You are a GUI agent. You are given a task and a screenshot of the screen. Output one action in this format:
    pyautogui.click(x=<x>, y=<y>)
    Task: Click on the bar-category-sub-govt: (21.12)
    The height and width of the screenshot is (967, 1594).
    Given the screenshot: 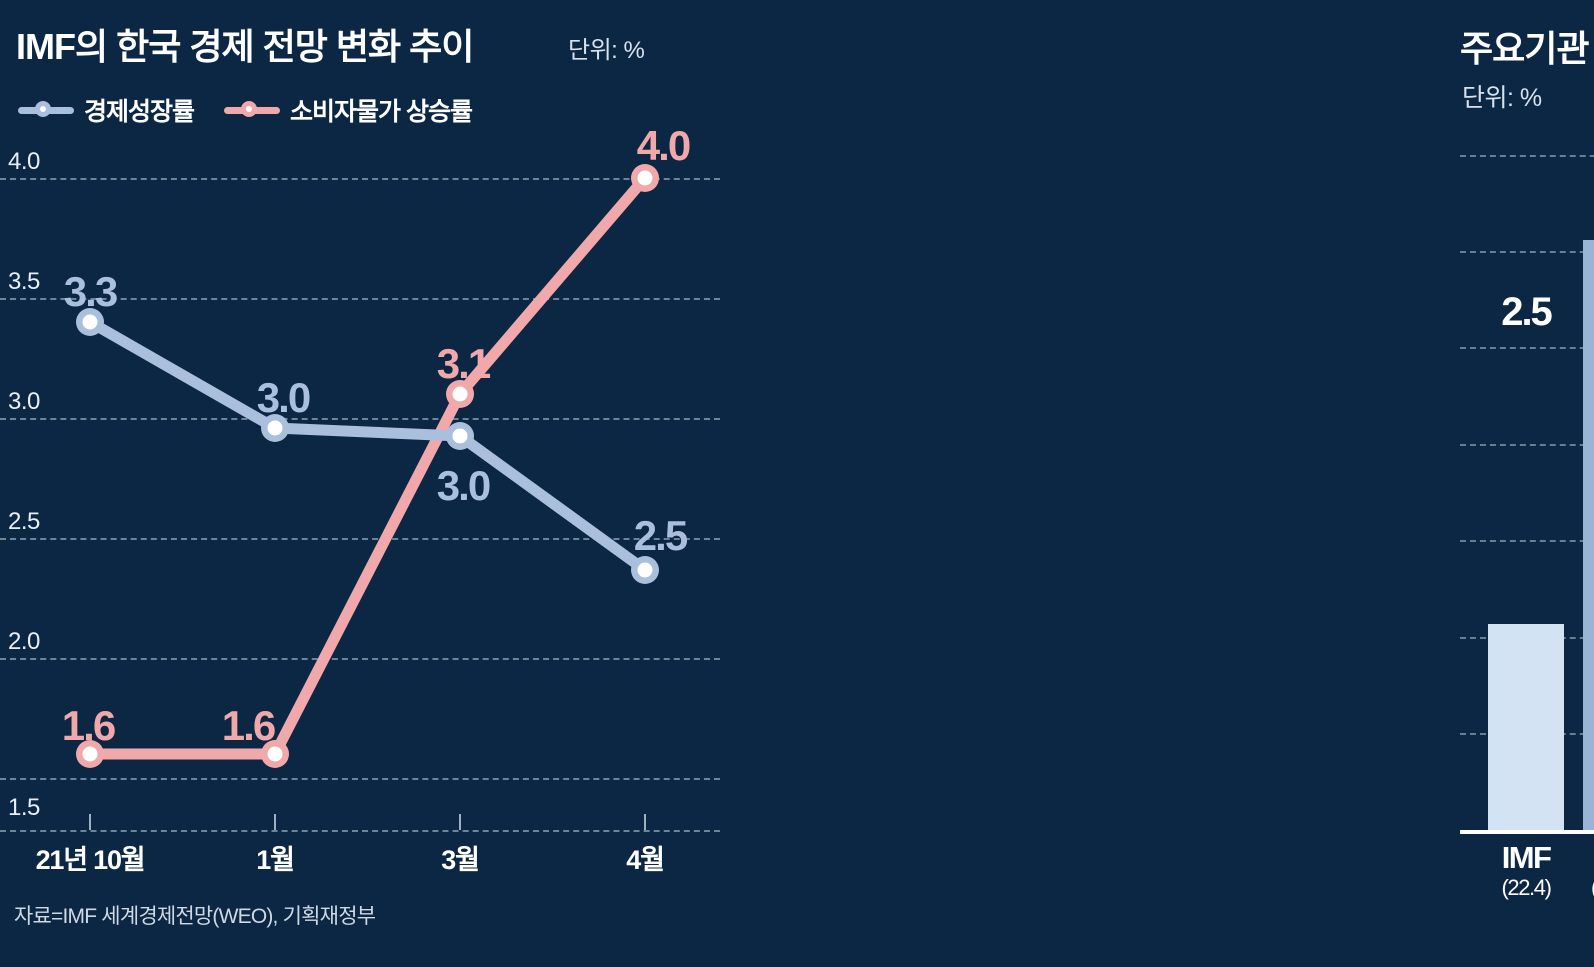 What is the action you would take?
    pyautogui.click(x=1592, y=887)
    